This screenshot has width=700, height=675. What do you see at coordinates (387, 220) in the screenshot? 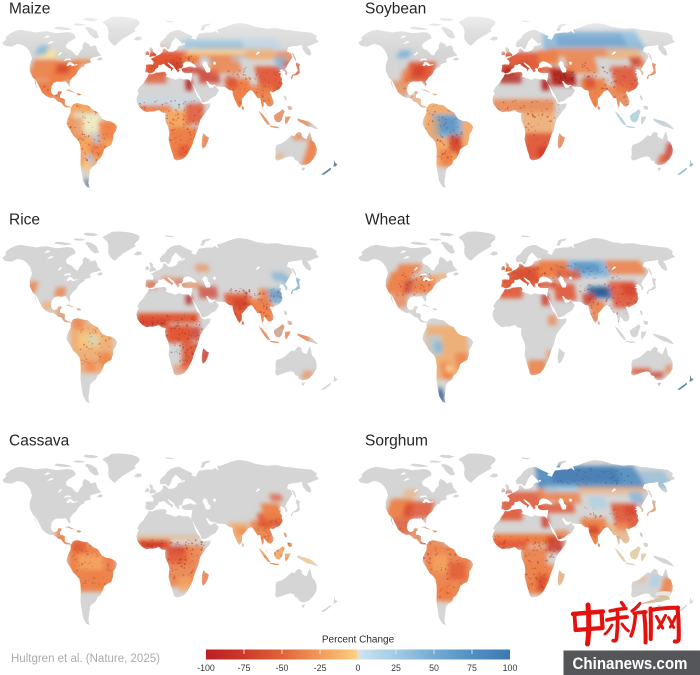
I see `svg-text: Wheat` at bounding box center [387, 220].